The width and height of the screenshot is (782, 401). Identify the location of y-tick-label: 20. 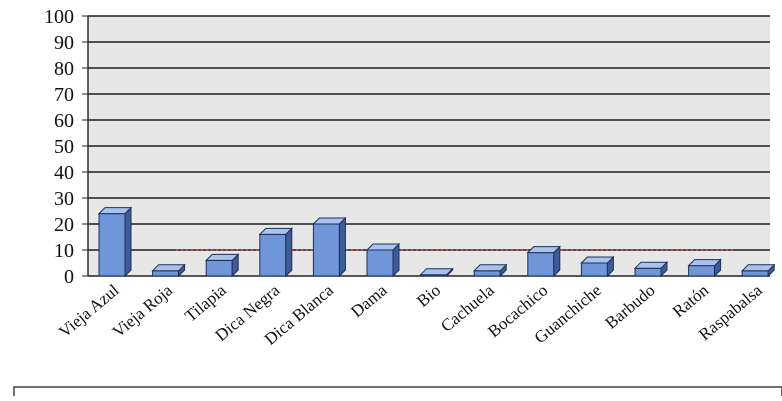
(64, 225).